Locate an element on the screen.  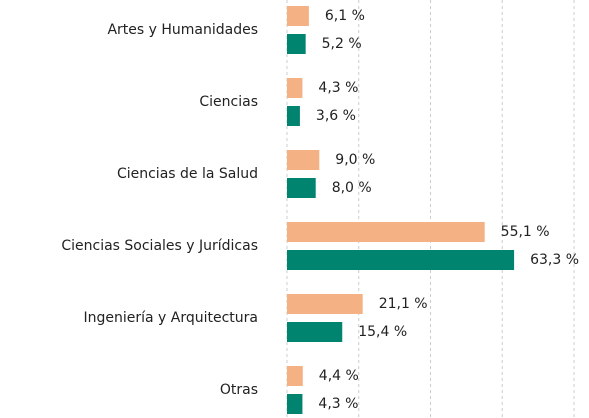
category-label: Ciencias is located at coordinates (228, 102).